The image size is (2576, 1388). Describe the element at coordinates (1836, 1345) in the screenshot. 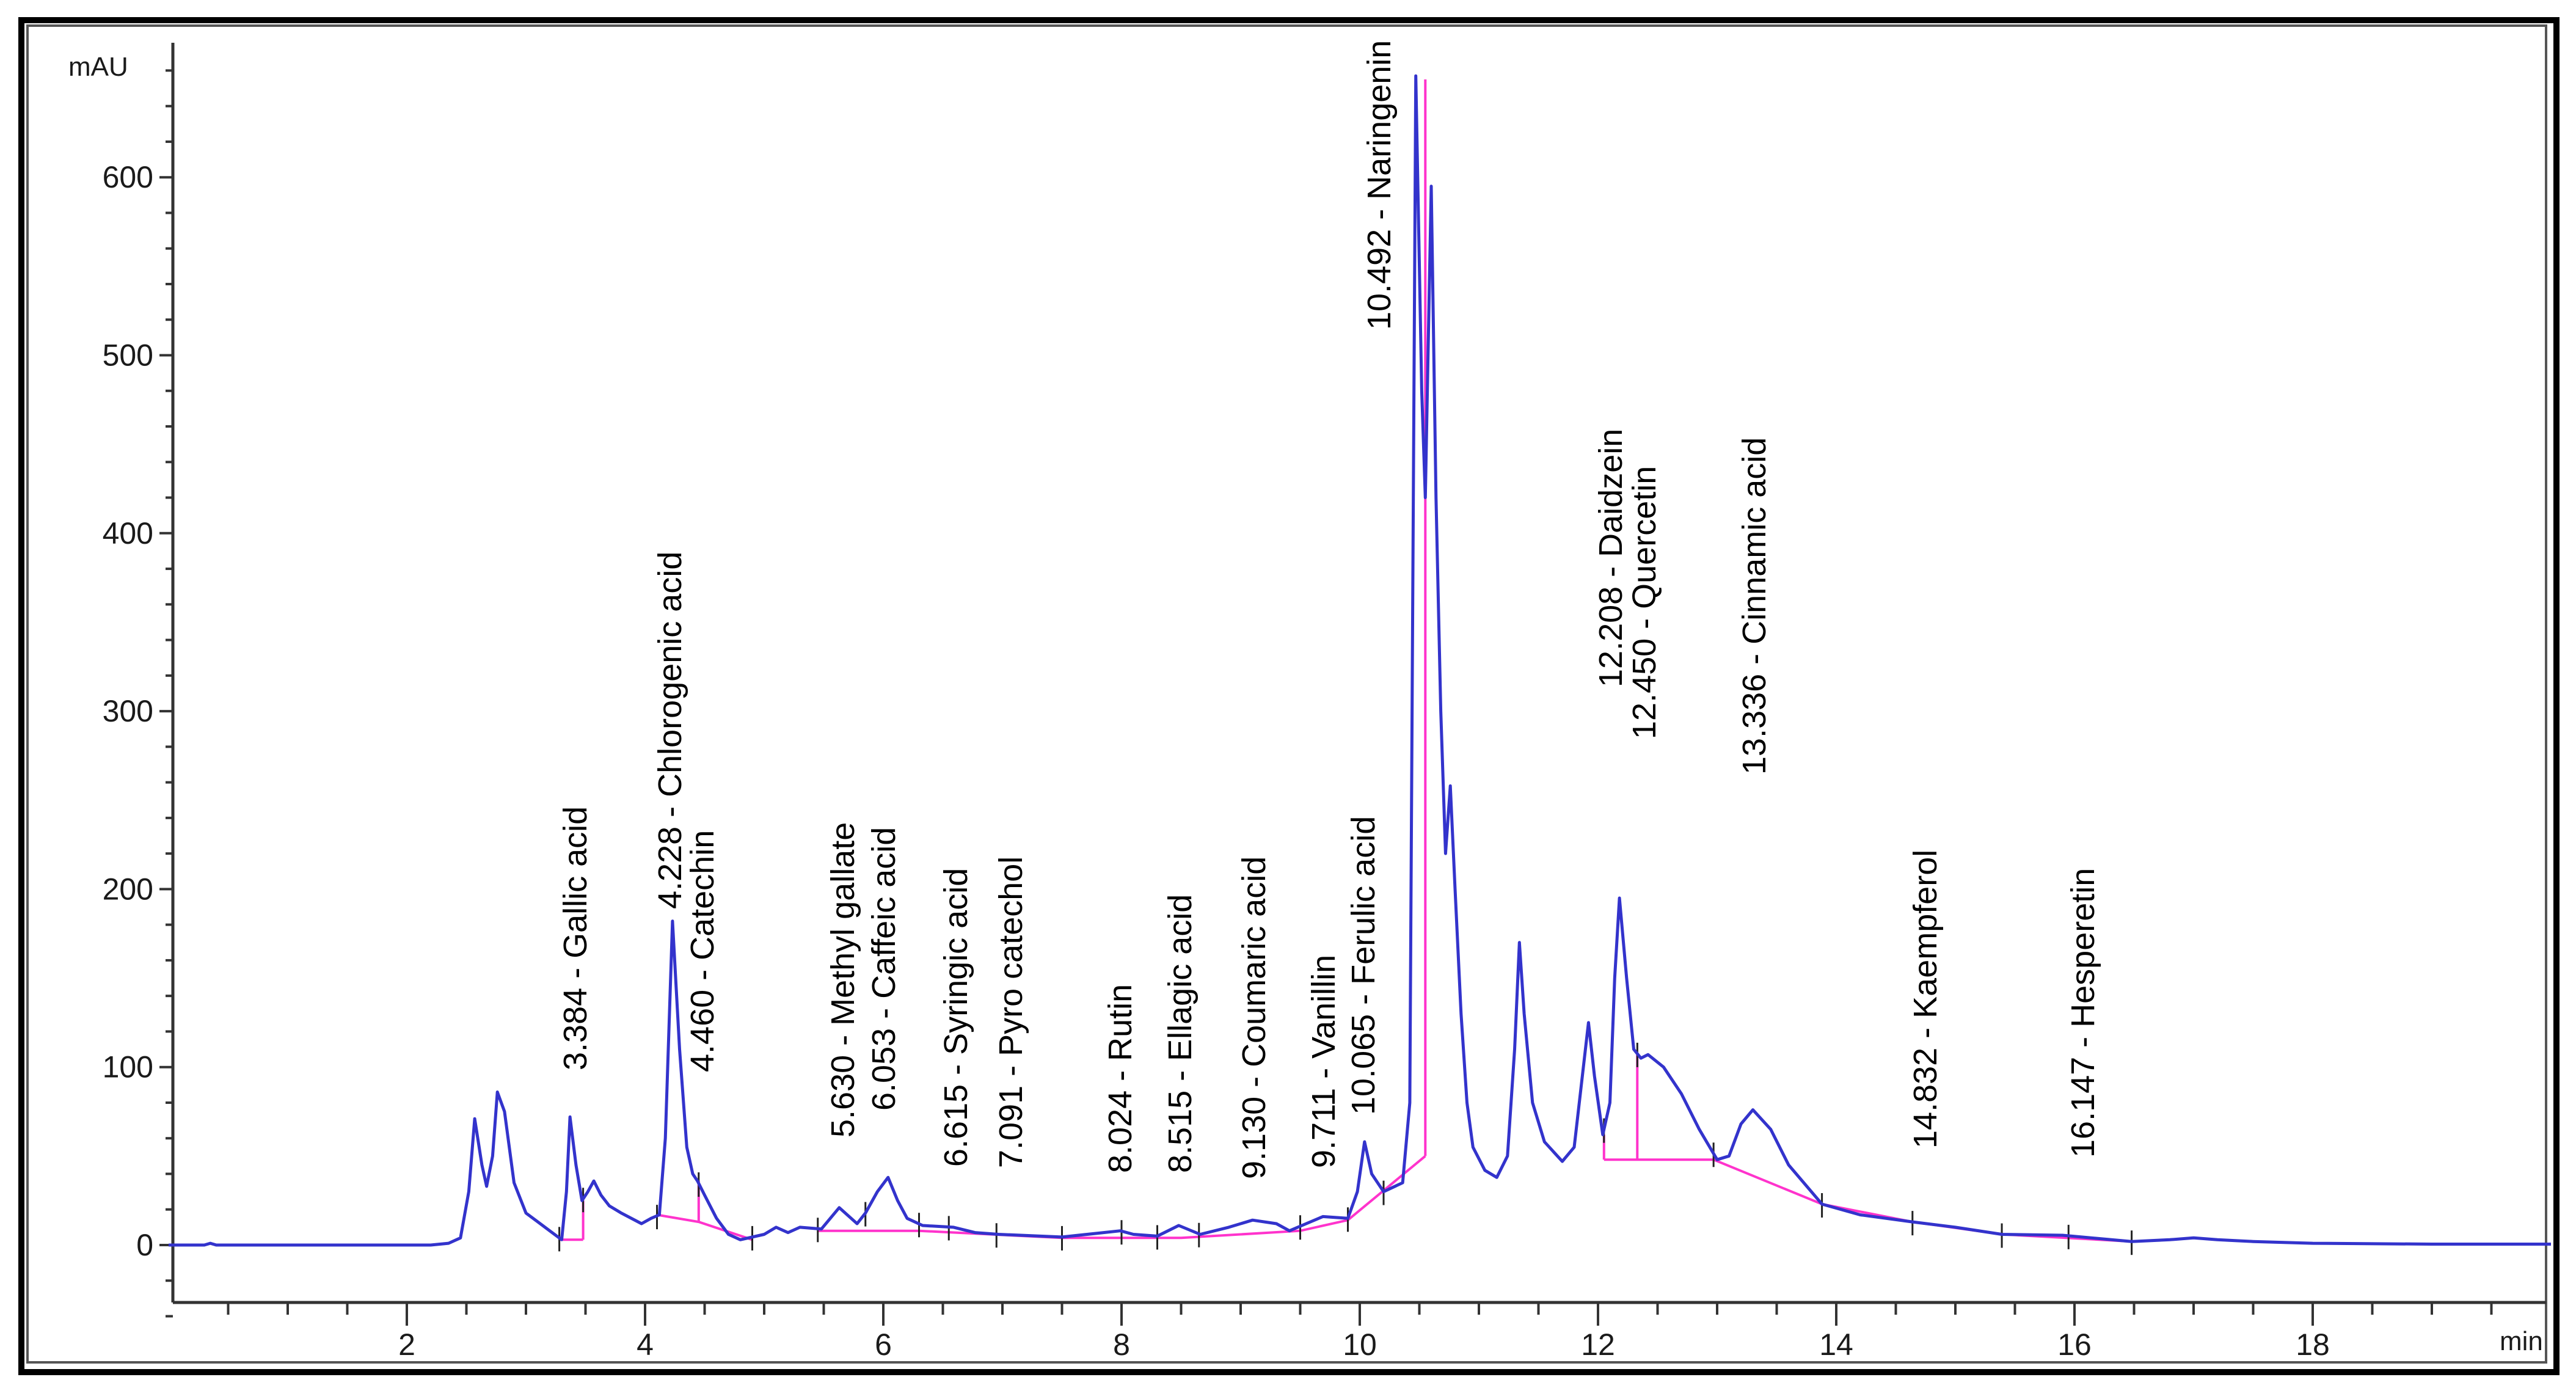

I see `x-tick-label: 14` at that location.